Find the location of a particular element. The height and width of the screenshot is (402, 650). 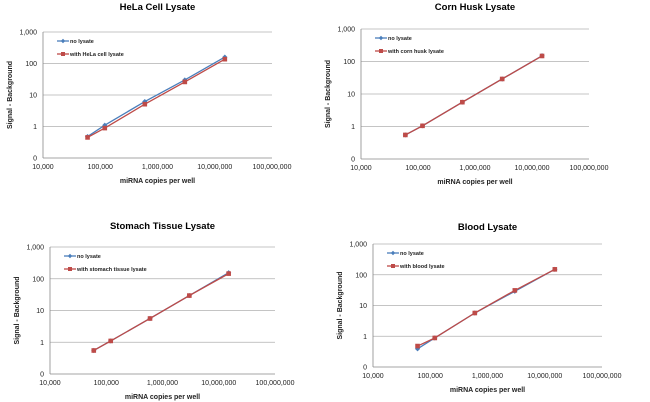

chart-title: Corn Husk Lysate is located at coordinates (475, 7).